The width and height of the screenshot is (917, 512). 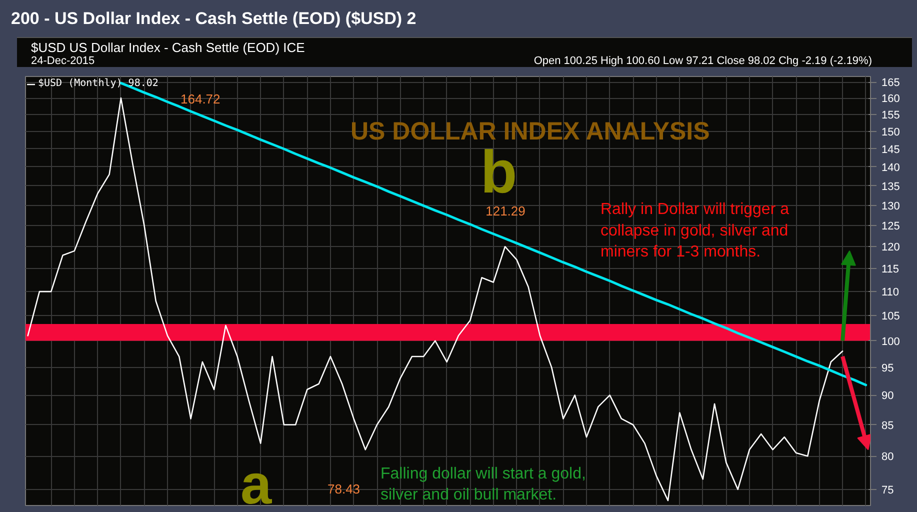 What do you see at coordinates (888, 396) in the screenshot?
I see `y-tick-label: 90` at bounding box center [888, 396].